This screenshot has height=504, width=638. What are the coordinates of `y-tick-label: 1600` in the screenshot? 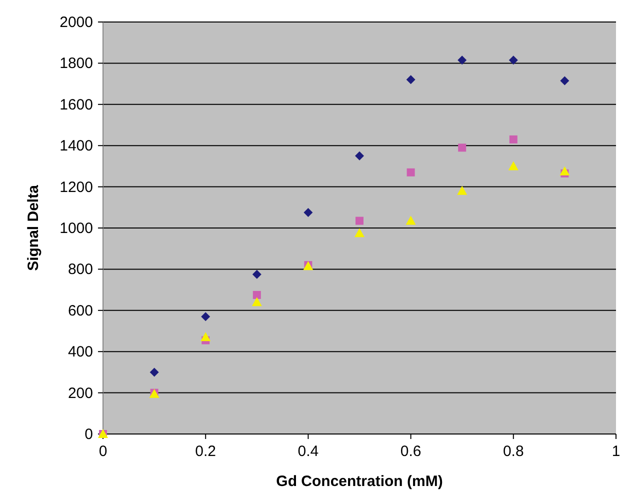 It's located at (76, 105).